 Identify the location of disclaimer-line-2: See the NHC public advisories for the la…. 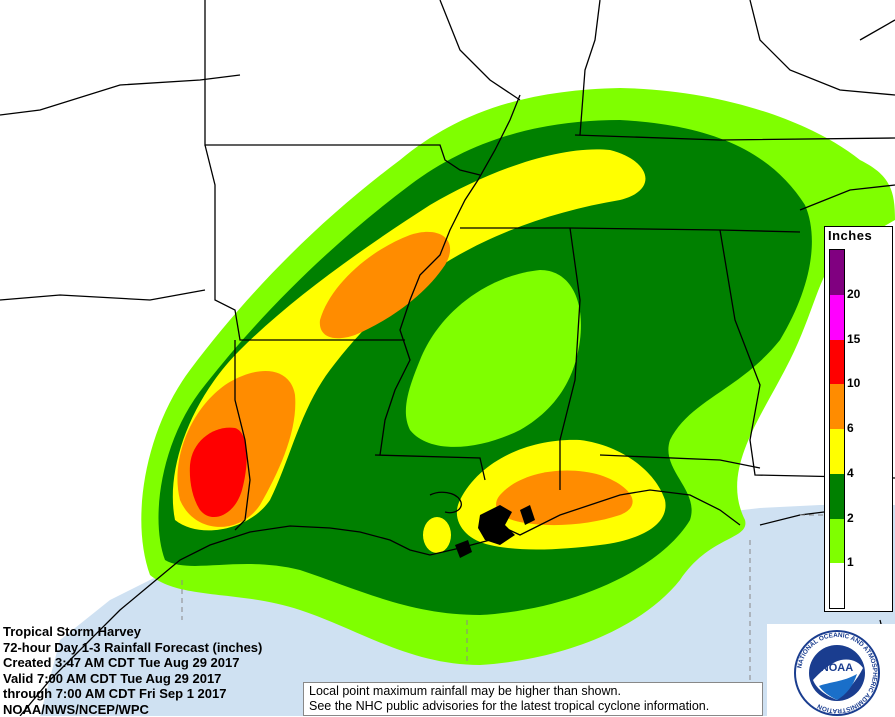
(533, 706).